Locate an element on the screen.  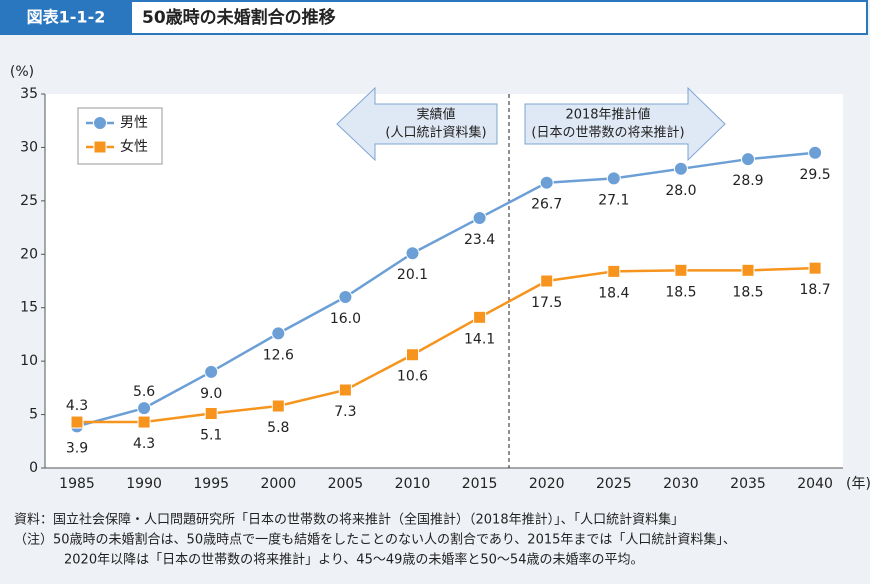
y-tick-label: 10 is located at coordinates (29, 361).